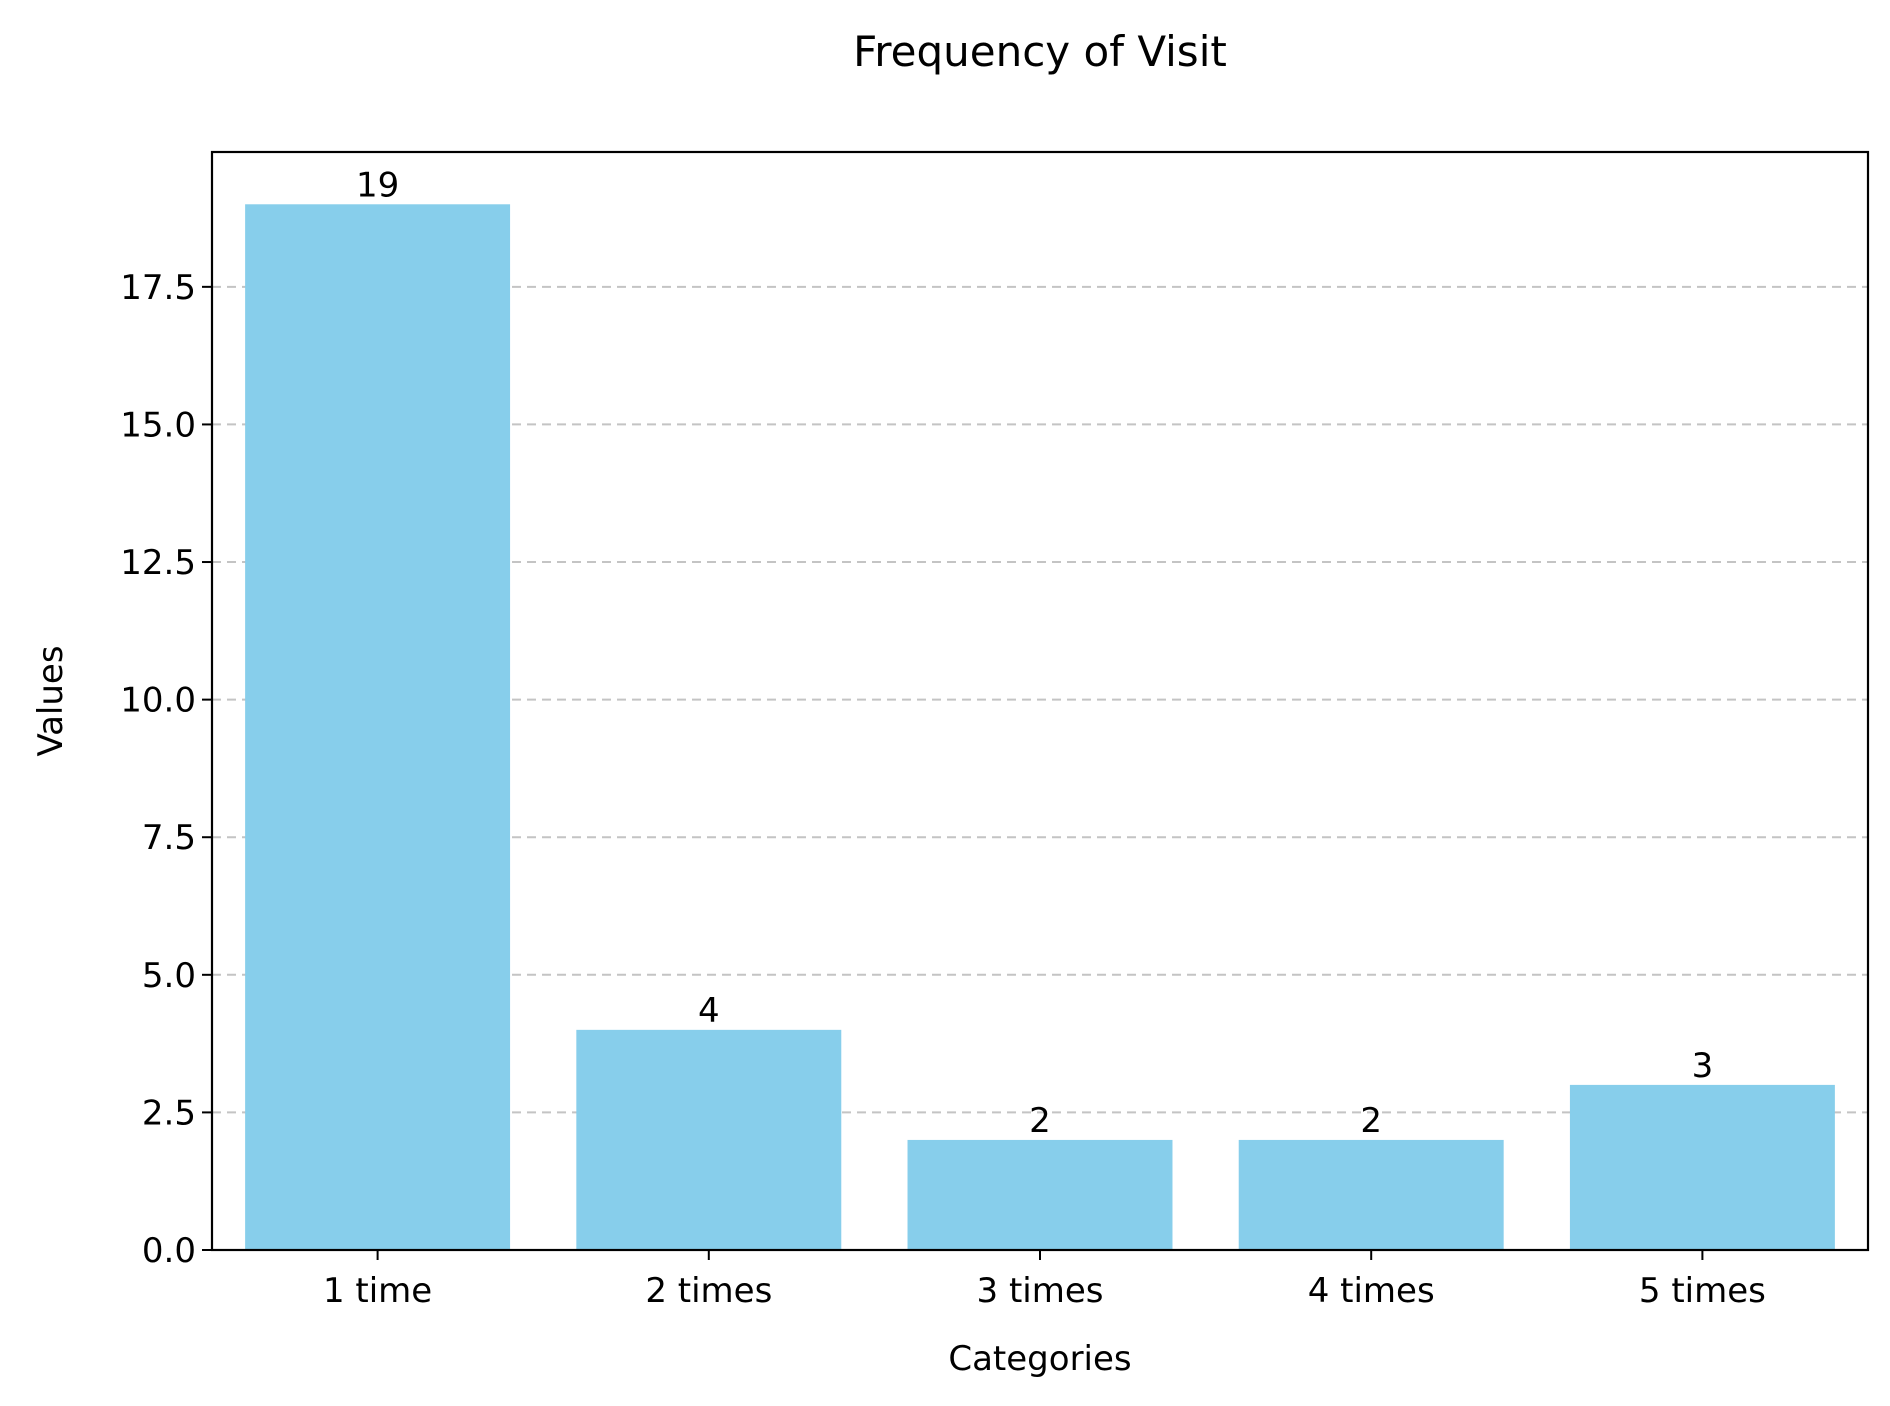 This screenshot has width=1890, height=1406. Describe the element at coordinates (708, 1291) in the screenshot. I see `x-tick-label: 2 times` at that location.